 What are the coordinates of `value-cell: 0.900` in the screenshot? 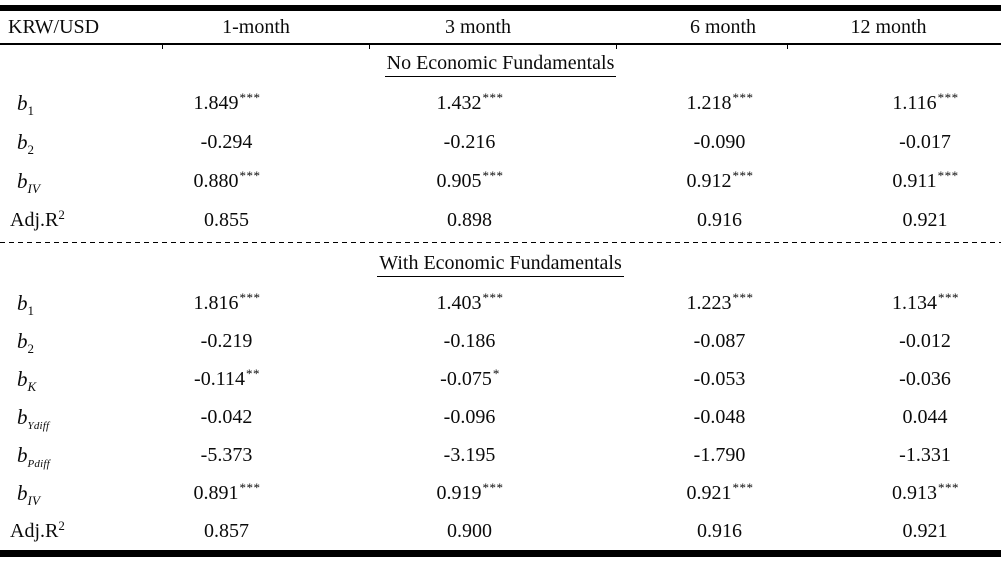 It's located at (469, 530).